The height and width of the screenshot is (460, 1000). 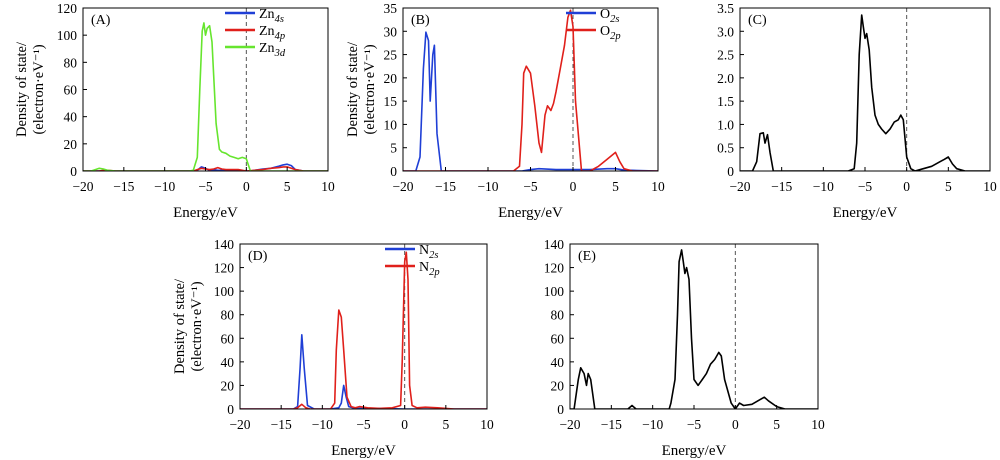 I want to click on legend-entry: Zn3d, so click(x=272, y=50).